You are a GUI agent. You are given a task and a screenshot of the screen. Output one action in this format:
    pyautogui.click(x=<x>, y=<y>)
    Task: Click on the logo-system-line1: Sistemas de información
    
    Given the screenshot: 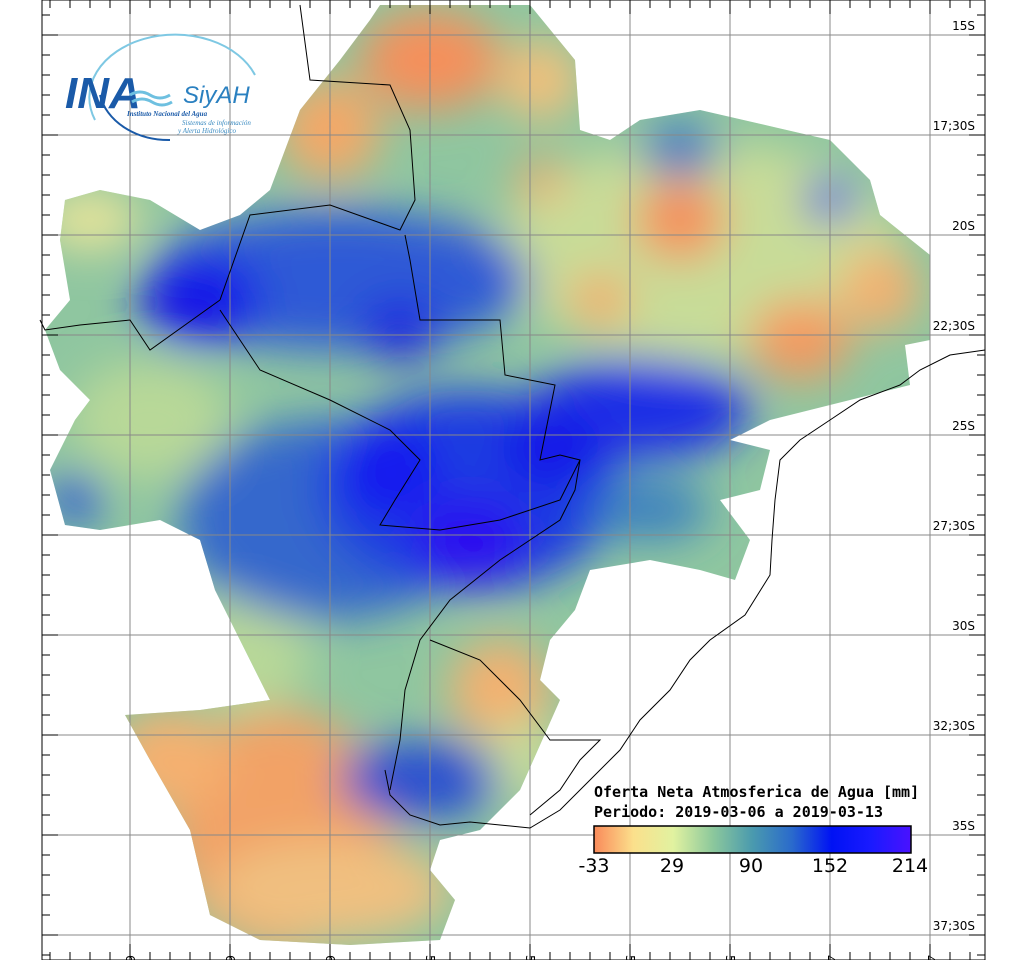 What is the action you would take?
    pyautogui.click(x=216, y=123)
    